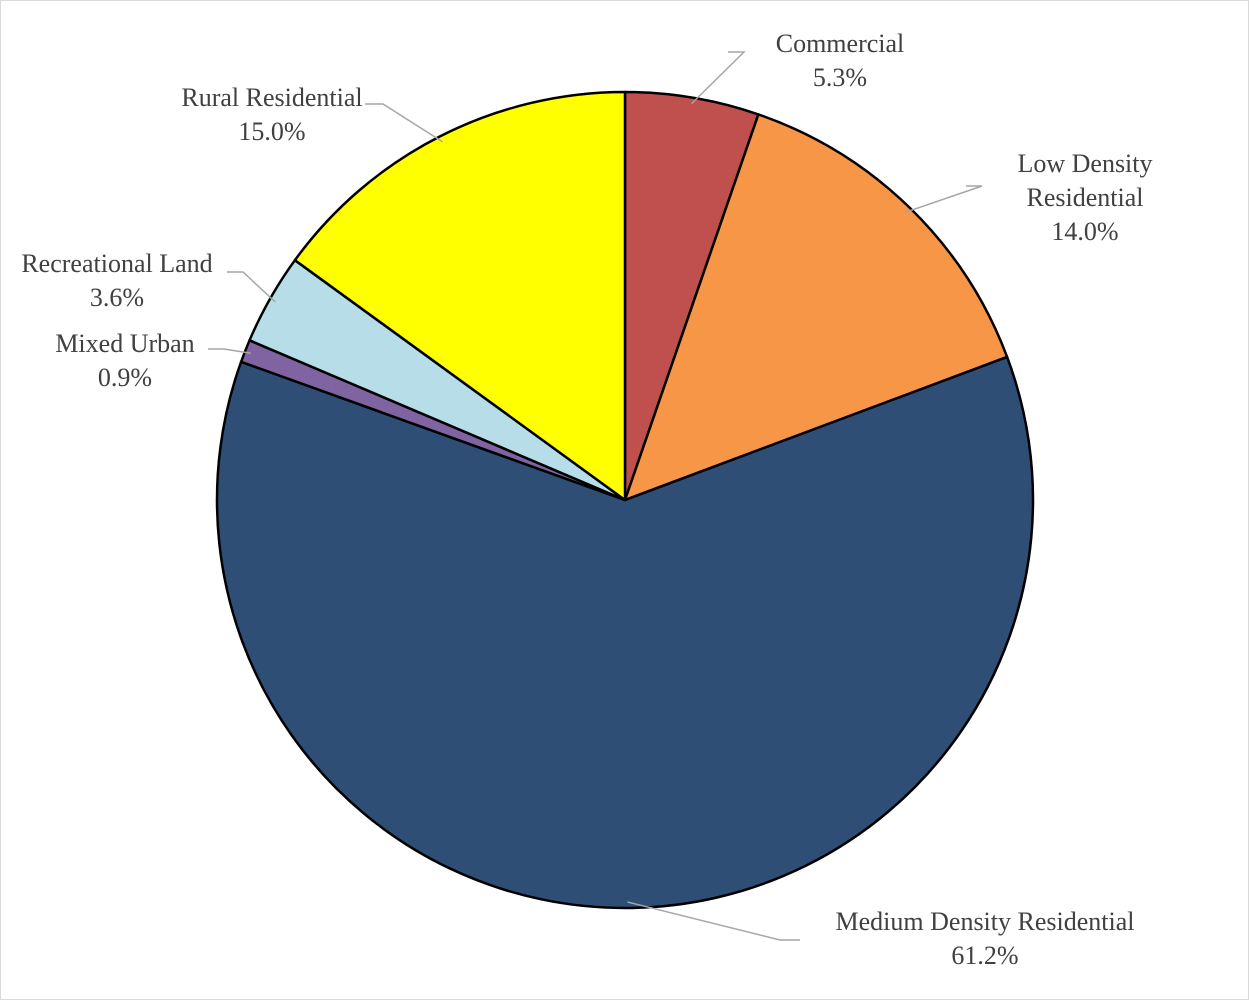 The height and width of the screenshot is (1000, 1249). I want to click on slice-label-medium-density-residential: Medium Density Residential 61.2%, so click(985, 938).